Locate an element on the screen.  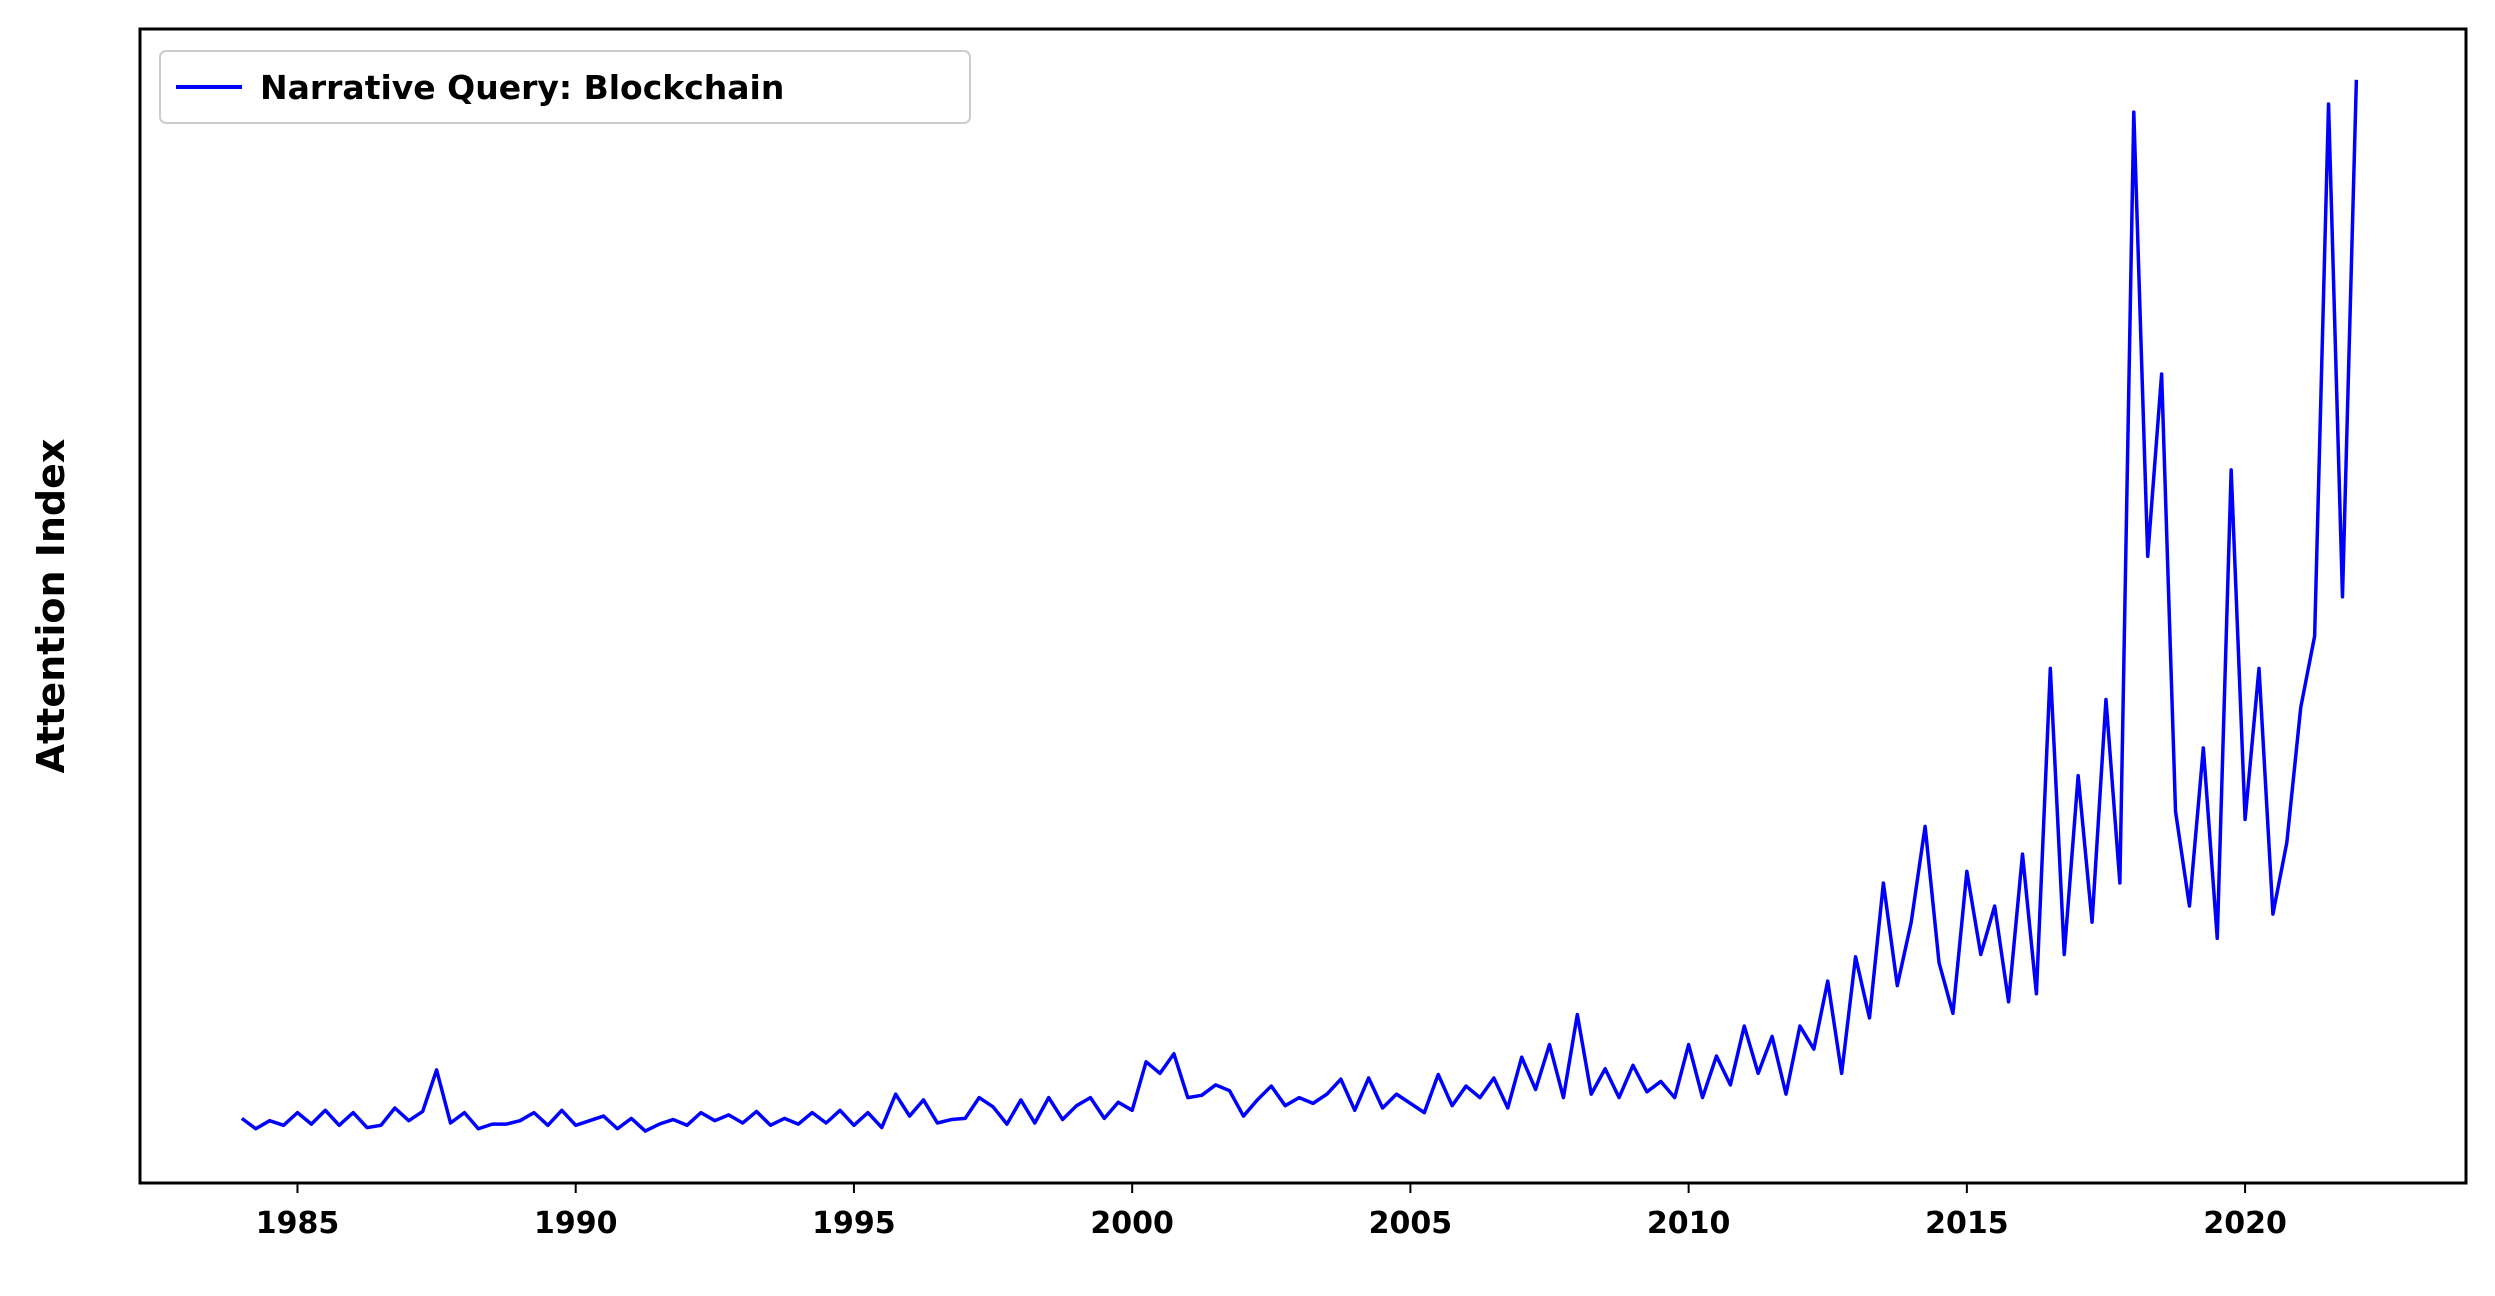
legend-label: Narrative Query: Blockchain is located at coordinates (522, 87).